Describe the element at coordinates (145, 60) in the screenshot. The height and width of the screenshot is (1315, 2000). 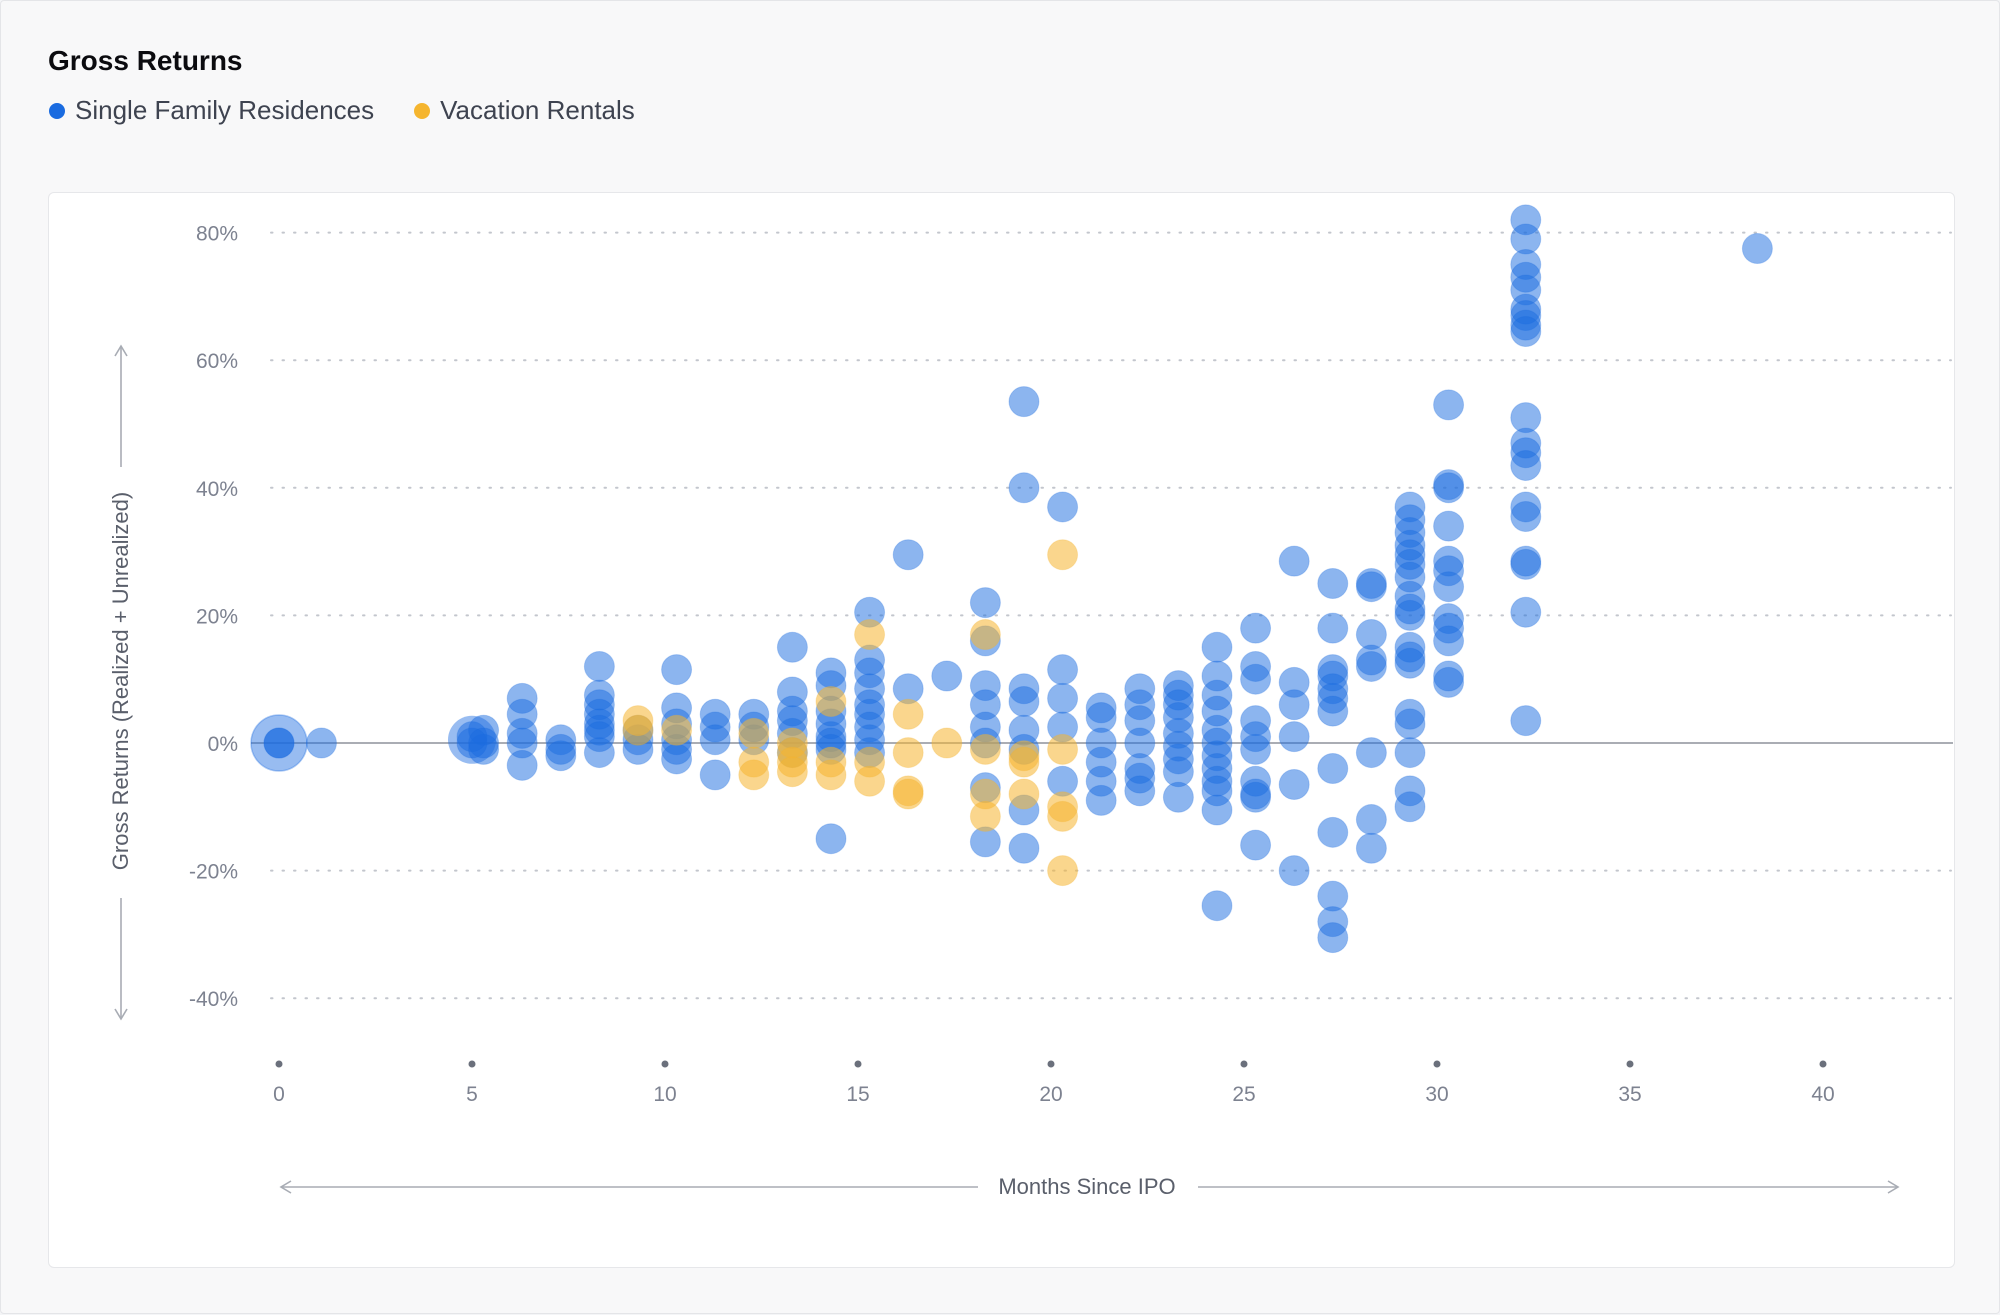
I see `chart-title: Gross Returns` at that location.